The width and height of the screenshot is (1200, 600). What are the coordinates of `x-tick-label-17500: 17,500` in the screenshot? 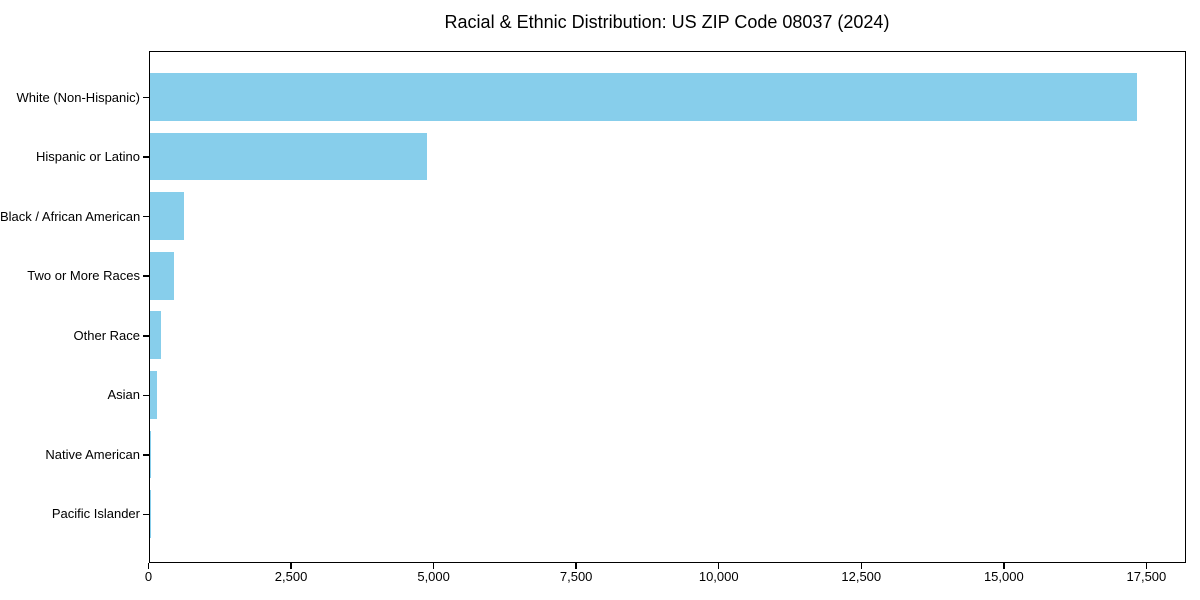 It's located at (1146, 576).